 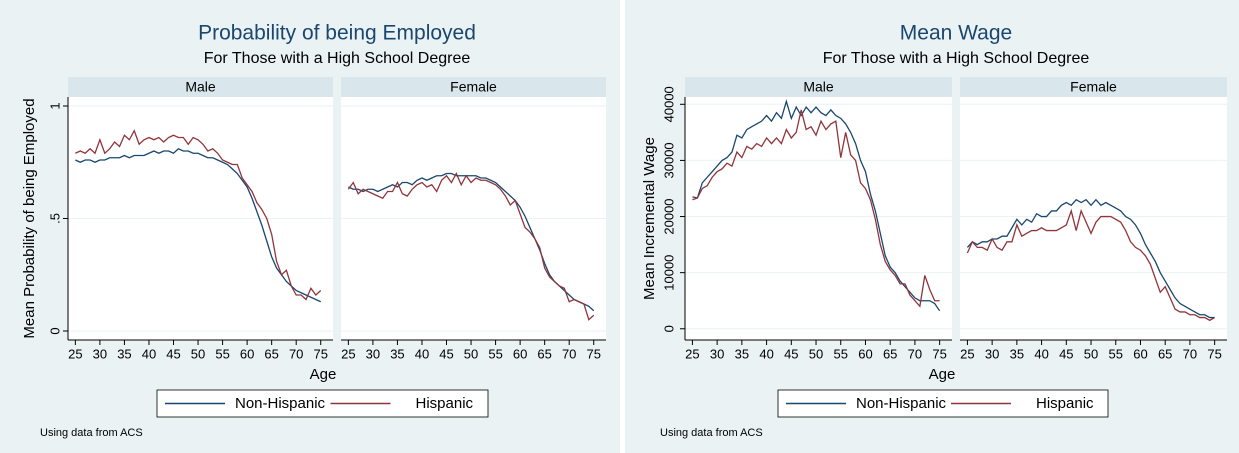 What do you see at coordinates (668, 104) in the screenshot?
I see `y-tick-label: 40000` at bounding box center [668, 104].